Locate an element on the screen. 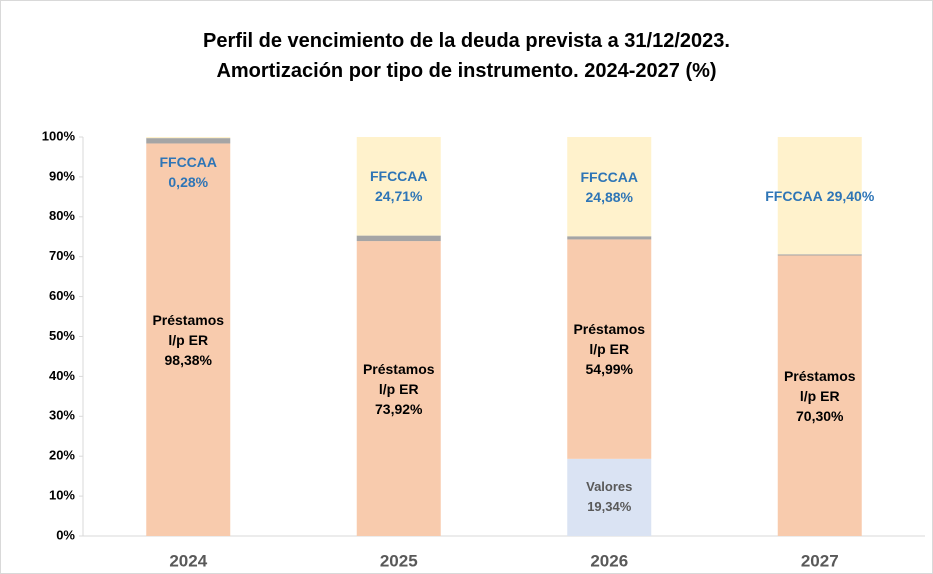 This screenshot has height=574, width=933. data-label: Valores 19,34% is located at coordinates (609, 497).